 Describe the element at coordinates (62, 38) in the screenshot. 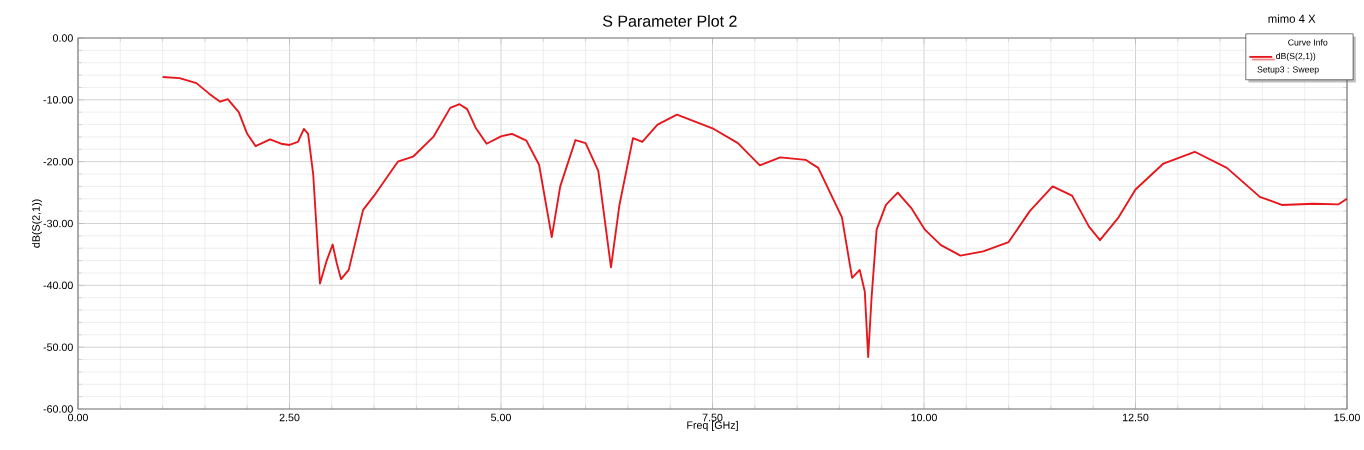

I see `y-tick-label: 0.00` at that location.